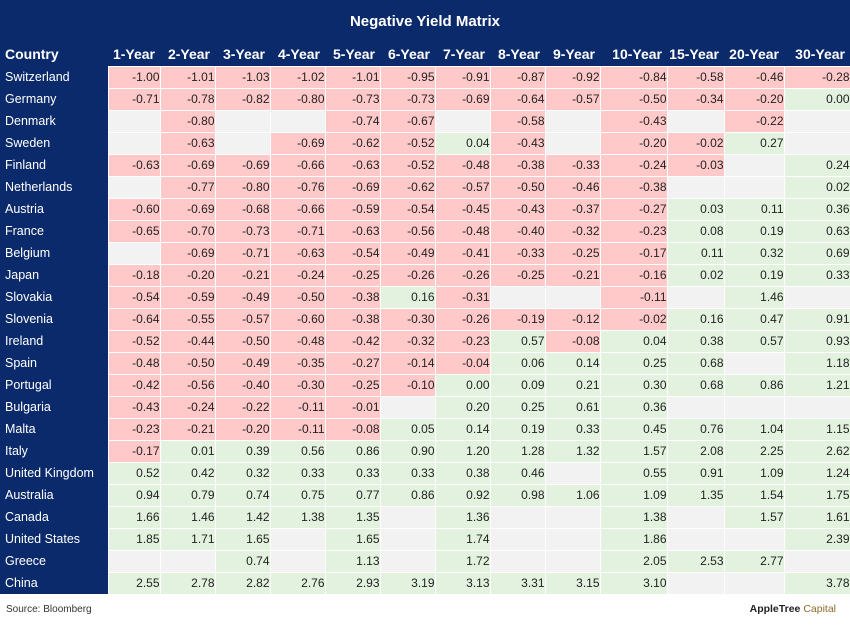 The height and width of the screenshot is (625, 850). Describe the element at coordinates (517, 121) in the screenshot. I see `yield-cell: -0.58` at that location.